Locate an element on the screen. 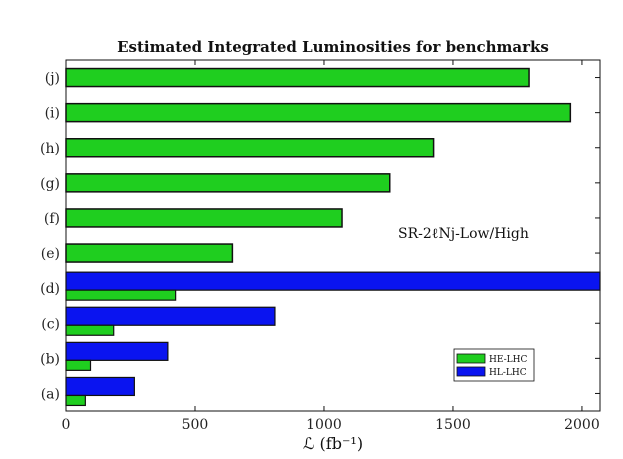  x-tick-label: 500 is located at coordinates (195, 425).